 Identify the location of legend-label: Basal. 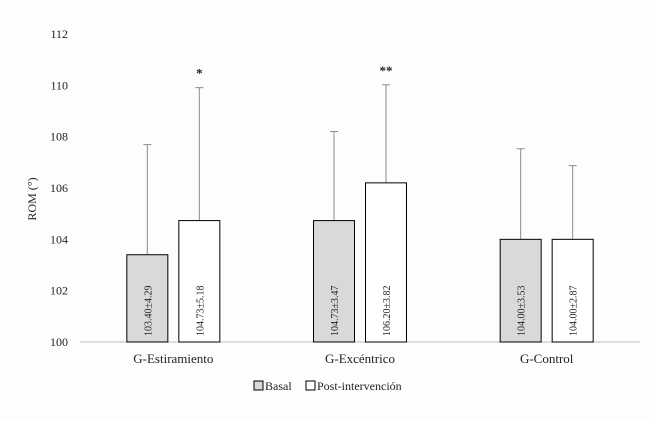
(278, 386).